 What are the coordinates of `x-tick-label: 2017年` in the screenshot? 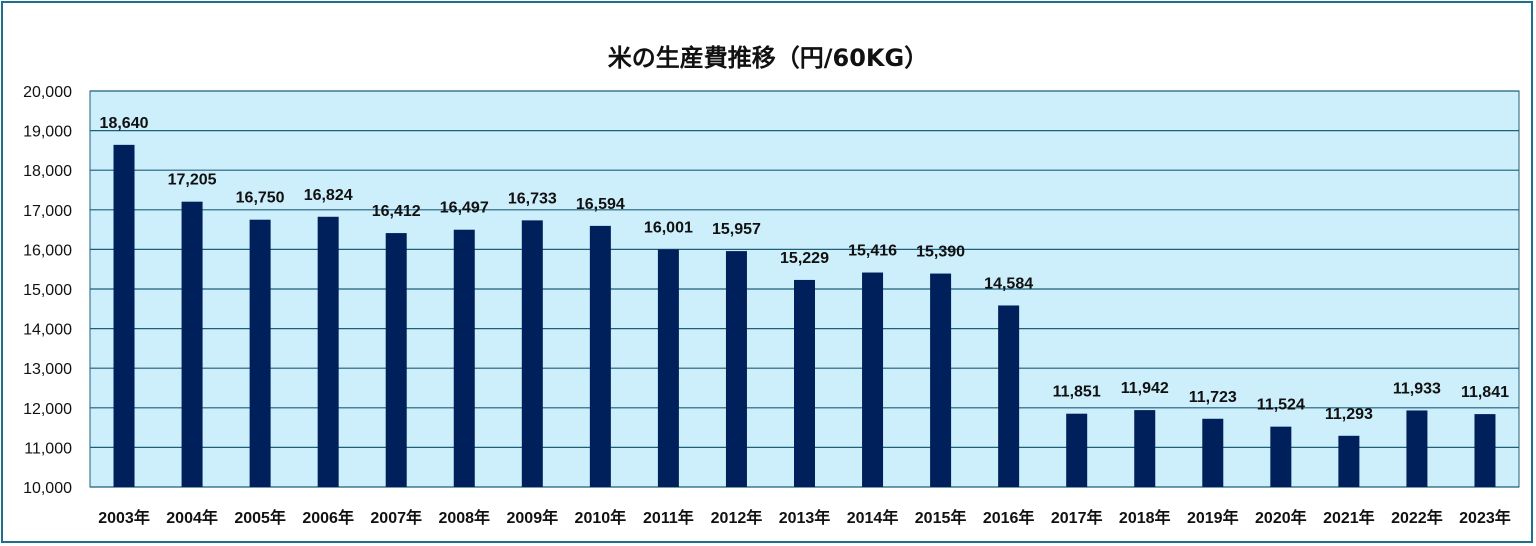 It's located at (1077, 517).